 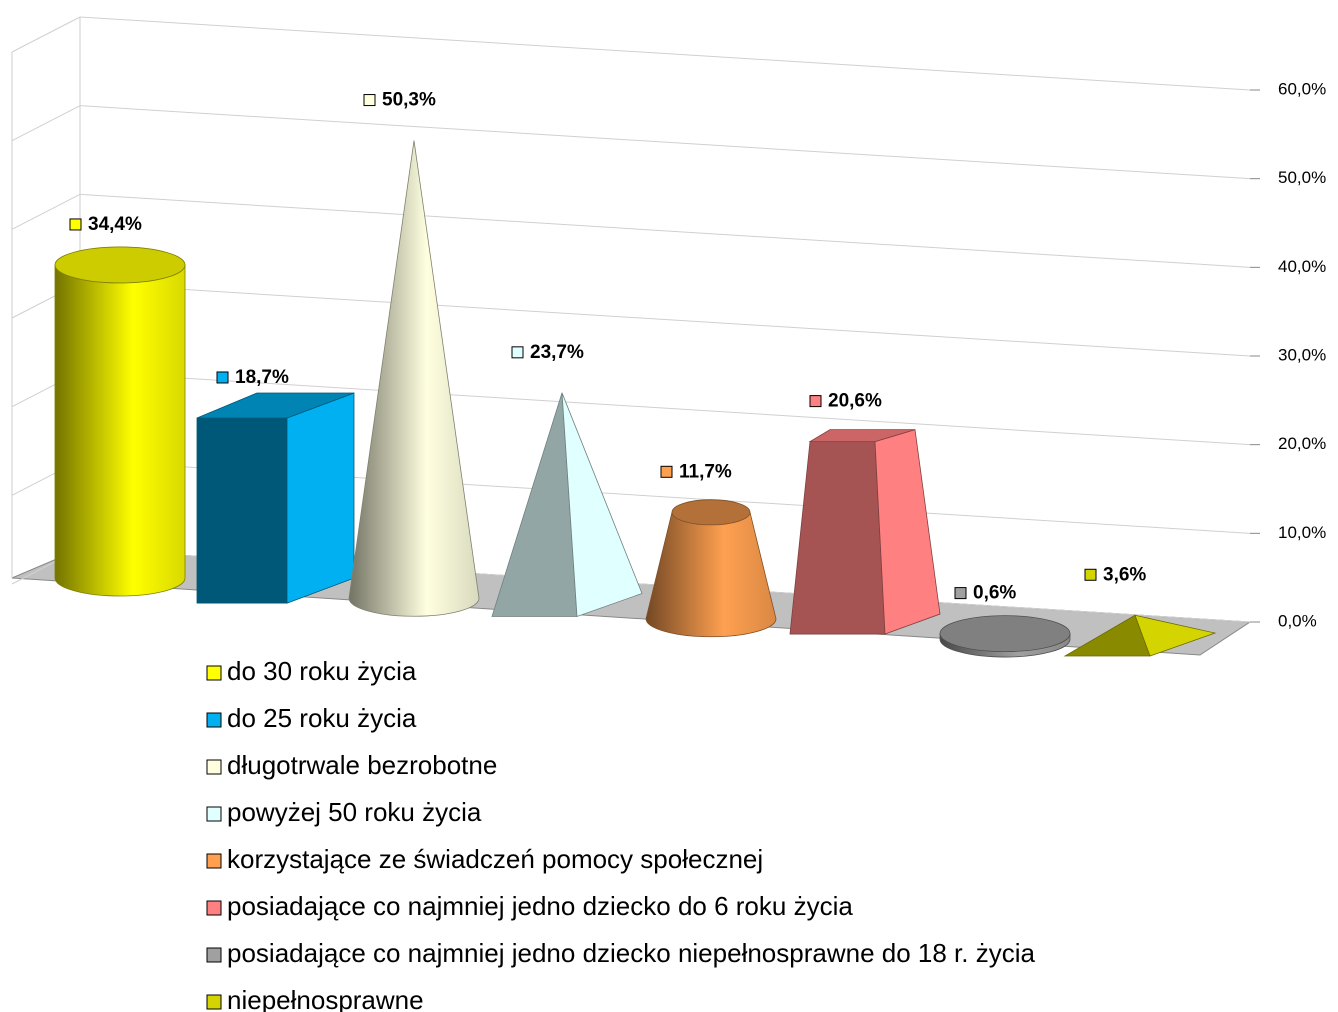 I want to click on legend-label: niepełnosprawne, so click(x=325, y=998).